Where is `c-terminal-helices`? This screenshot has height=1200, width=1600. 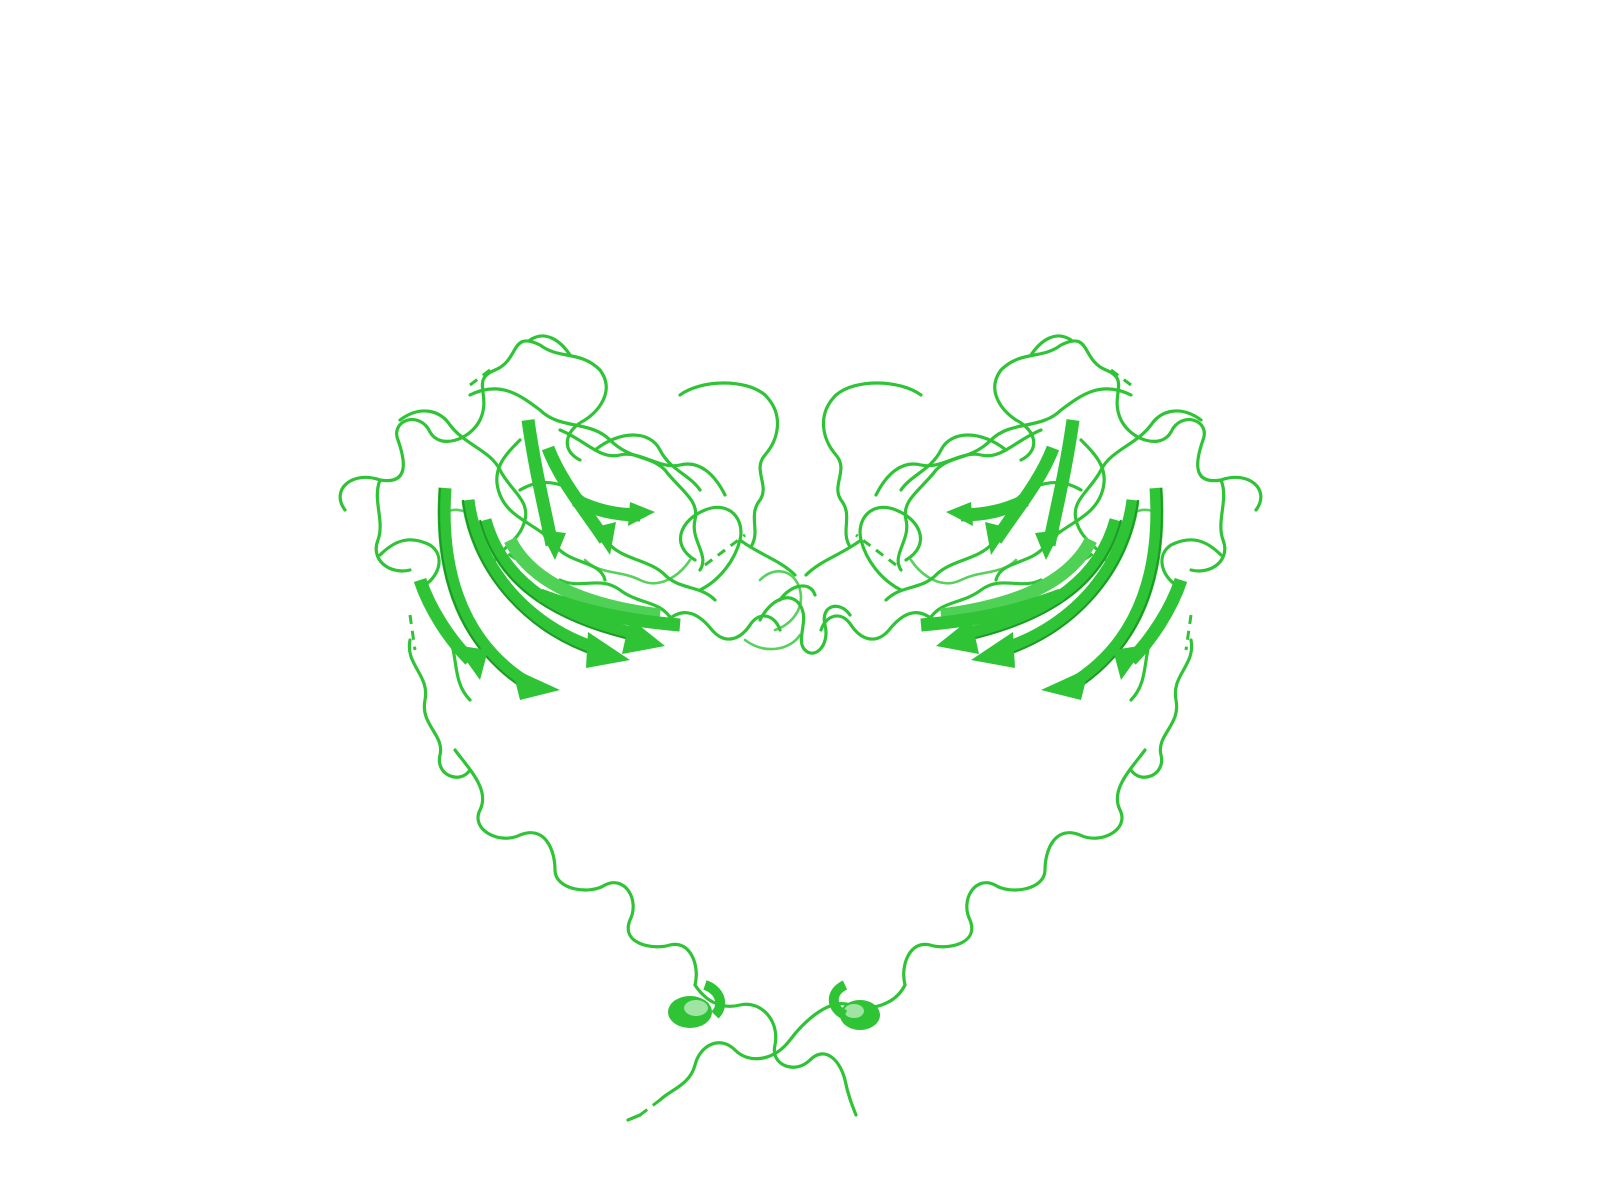 c-terminal-helices is located at coordinates (766, 1051).